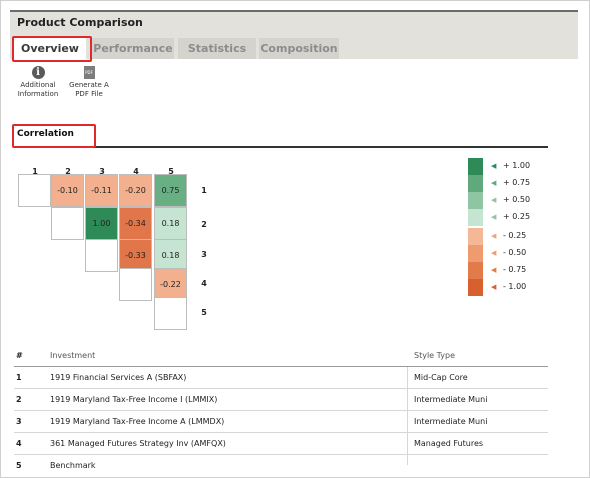 The height and width of the screenshot is (478, 590). I want to click on matrix-row-label: 5, so click(204, 312).